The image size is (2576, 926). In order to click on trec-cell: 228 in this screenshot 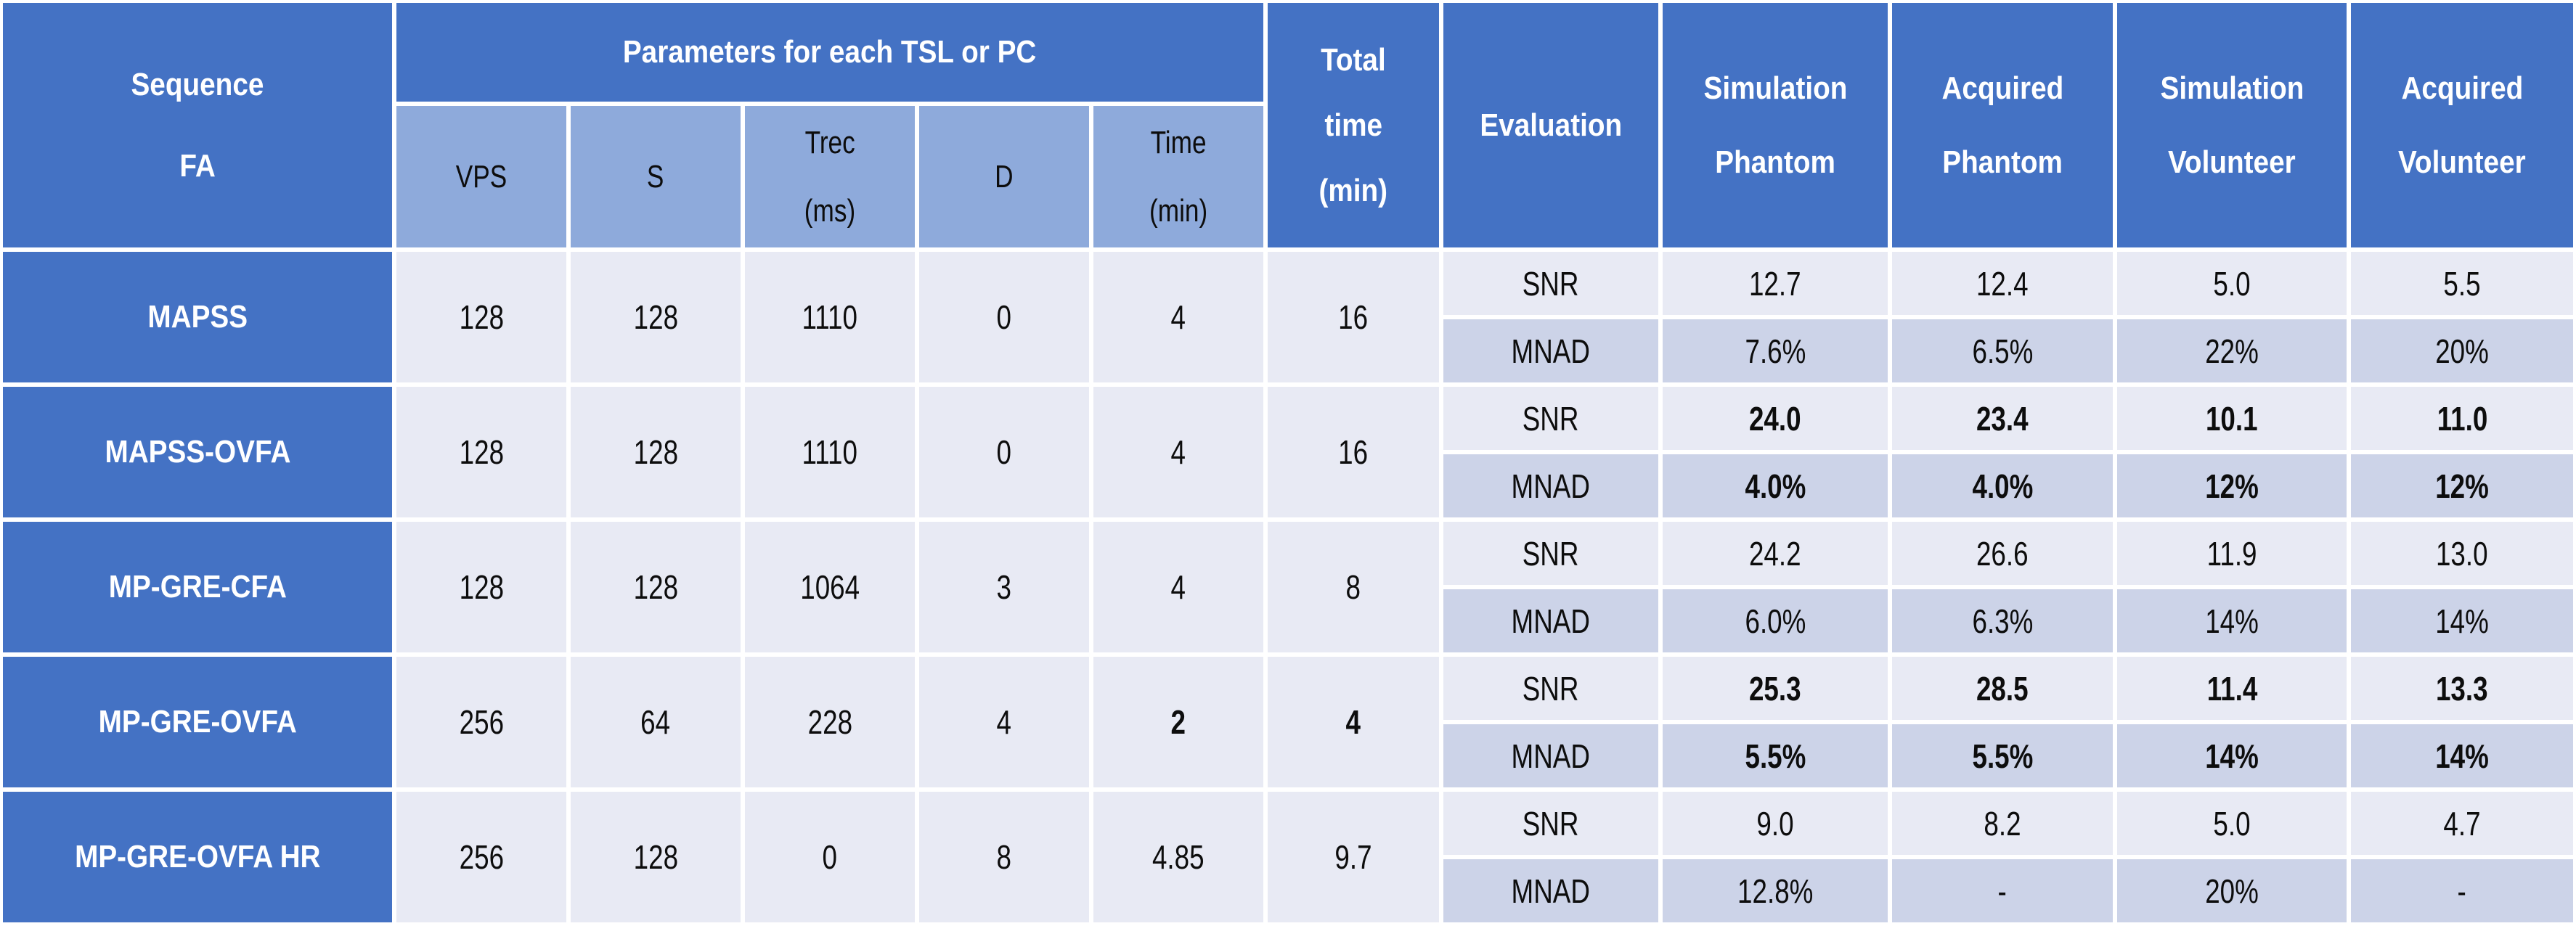, I will do `click(830, 722)`.